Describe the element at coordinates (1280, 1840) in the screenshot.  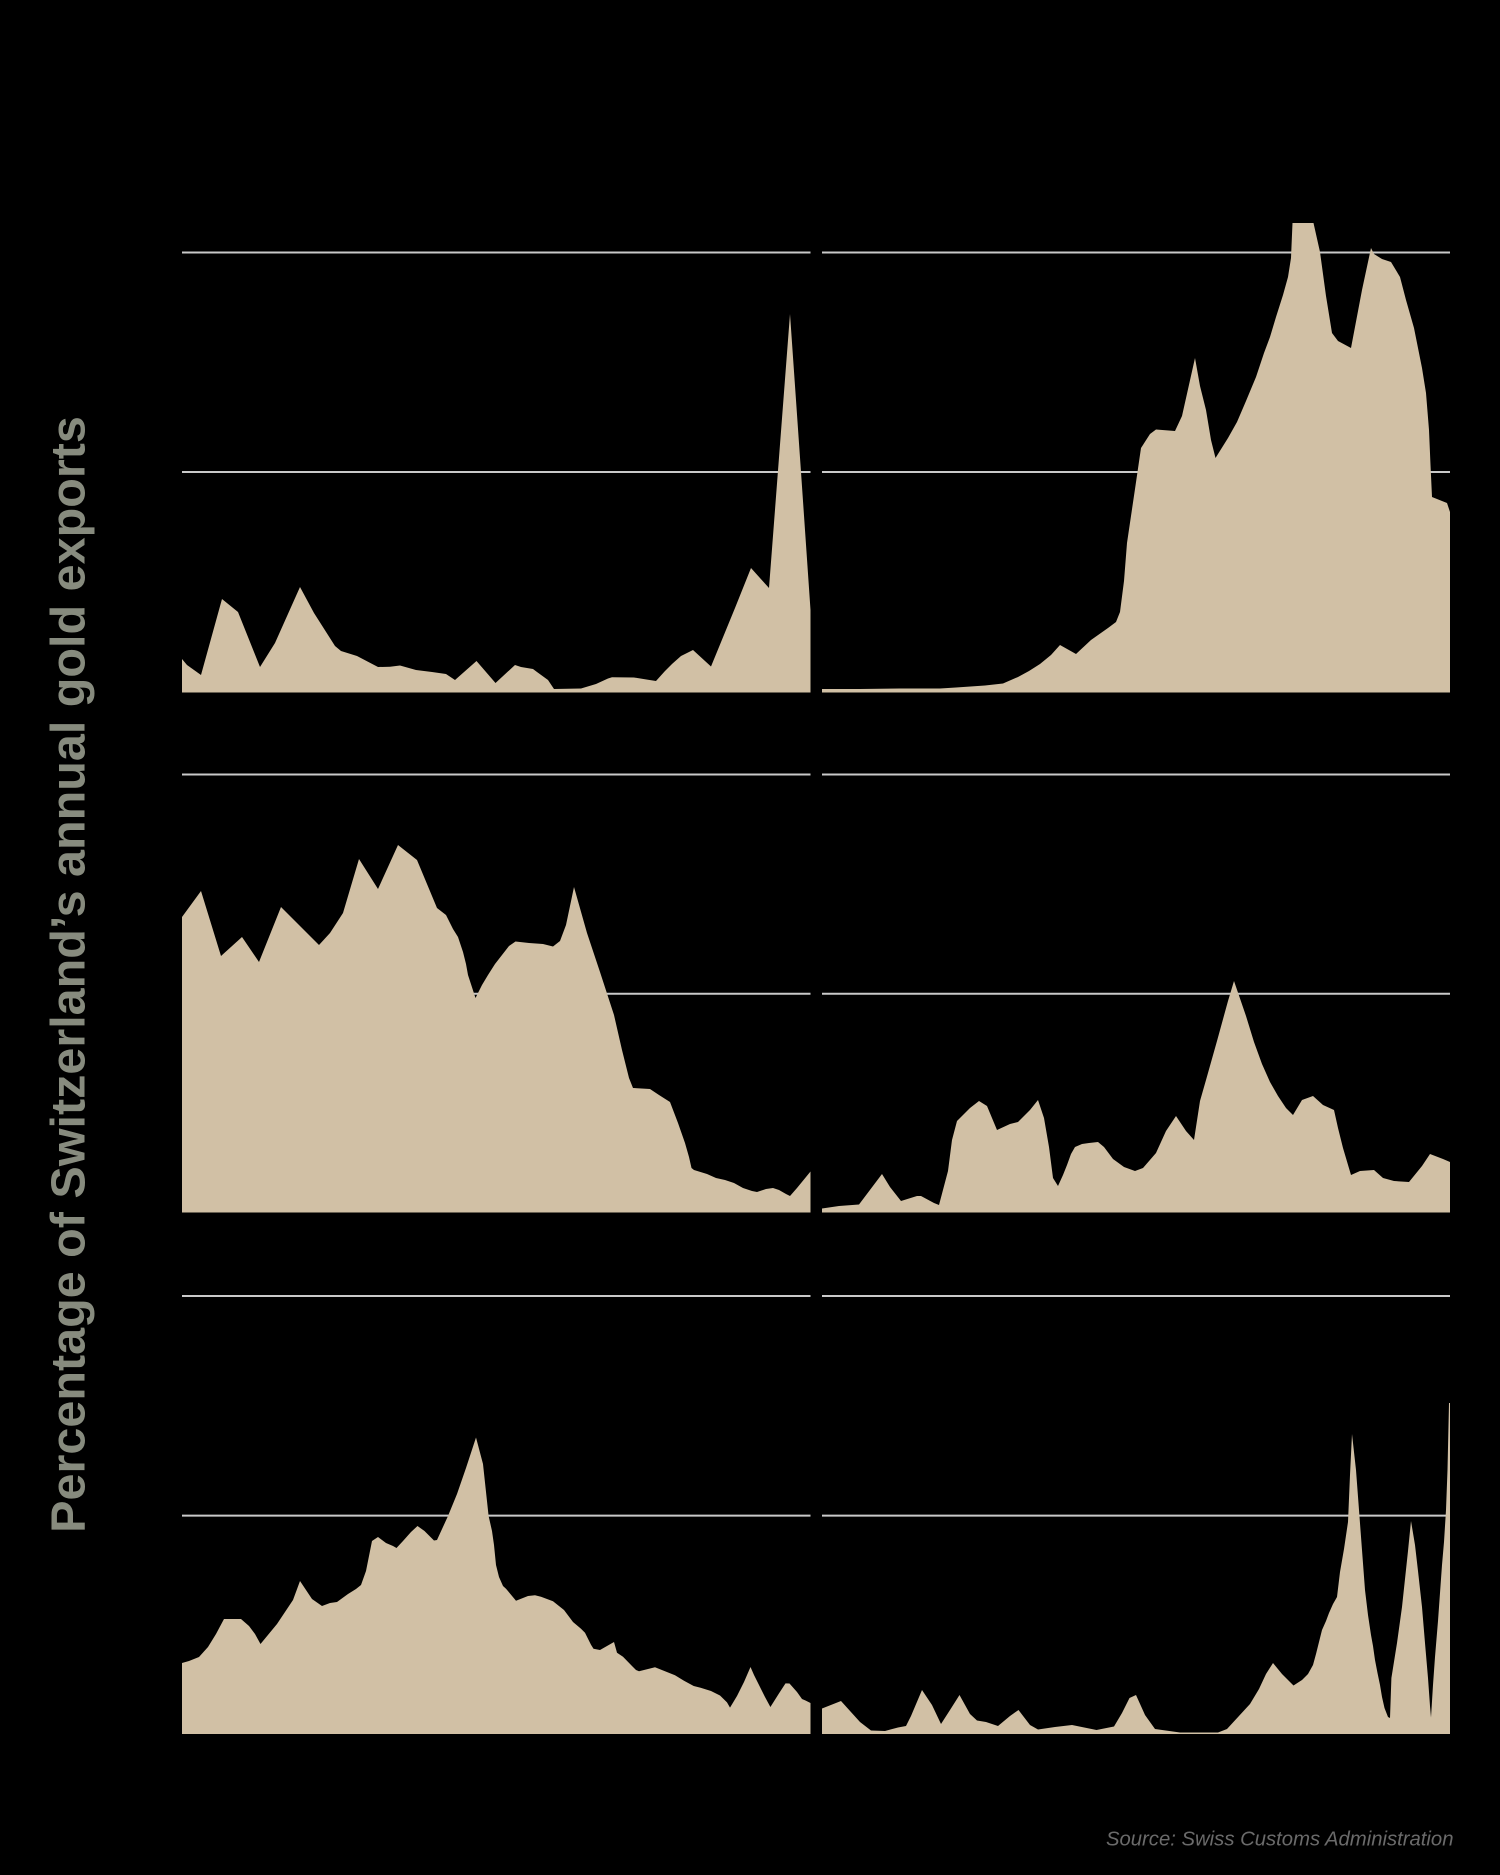
I see `svg-text:Source: Swiss Customs Administ: Source: Swiss Customs Administration` at that location.